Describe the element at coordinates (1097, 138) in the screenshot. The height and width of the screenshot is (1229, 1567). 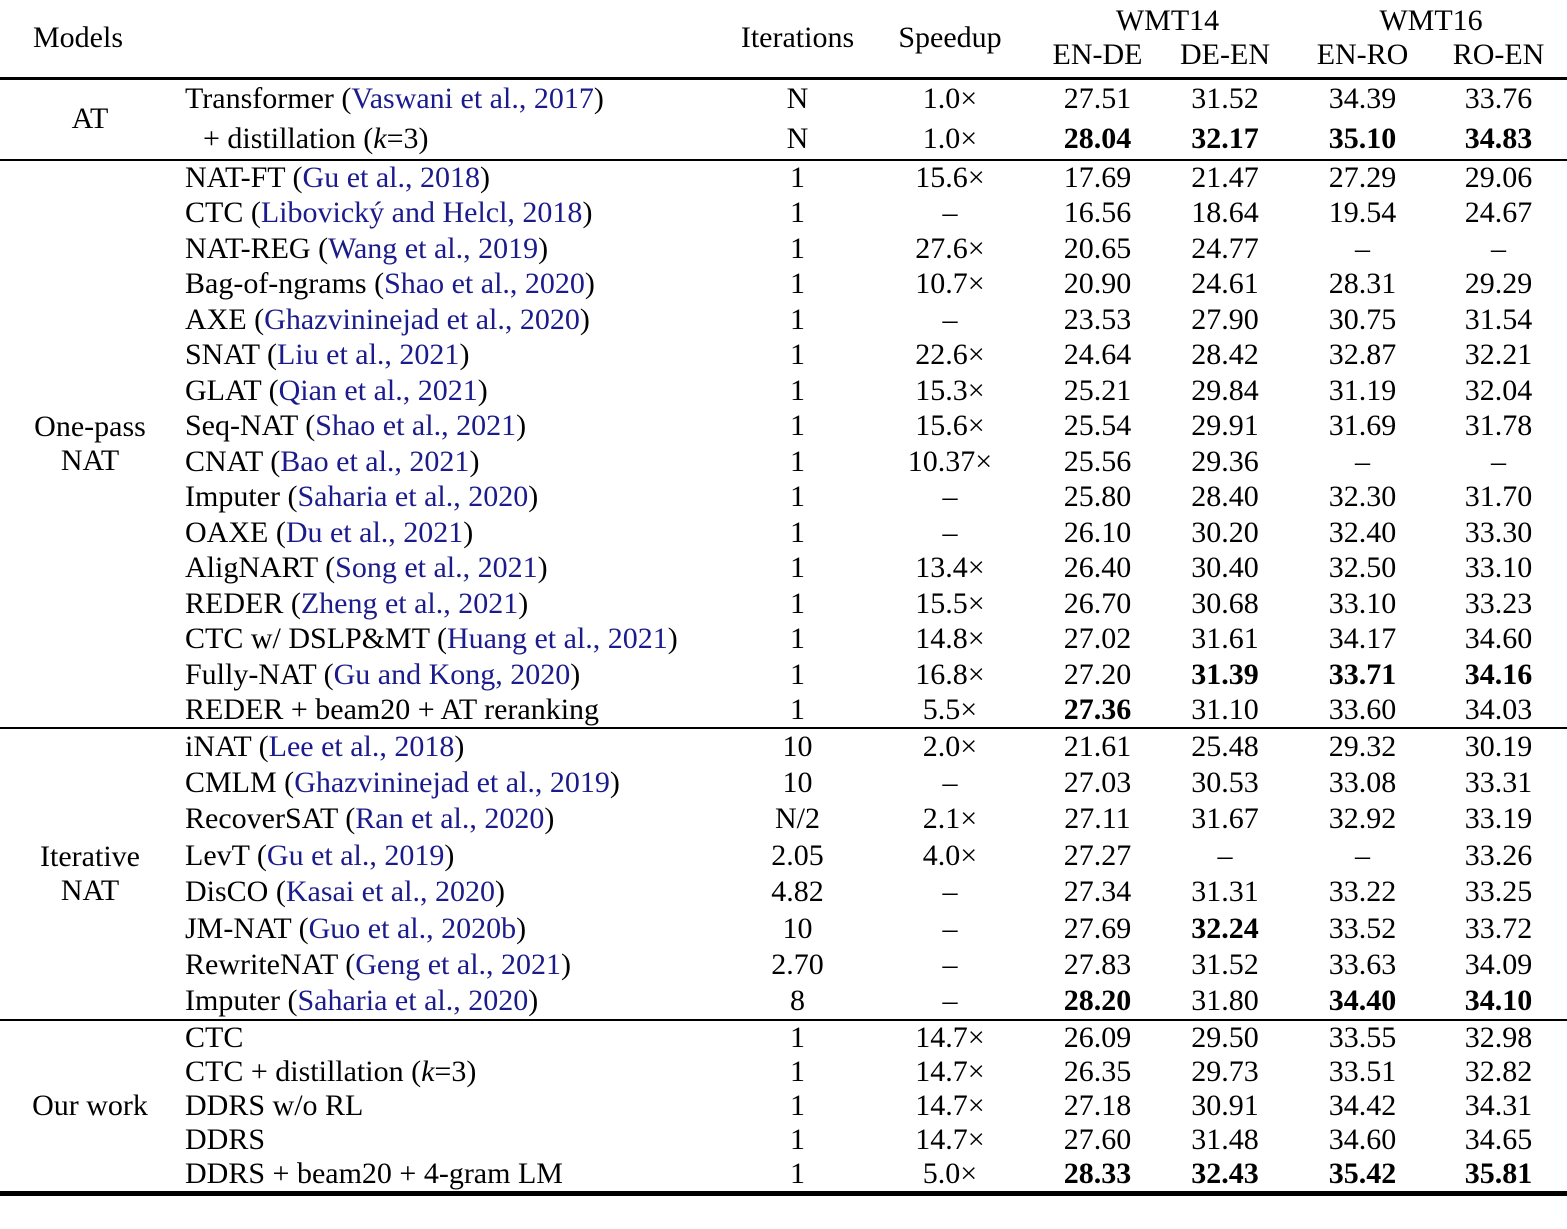
I see `score-wmt14-en-de: 28.04` at that location.